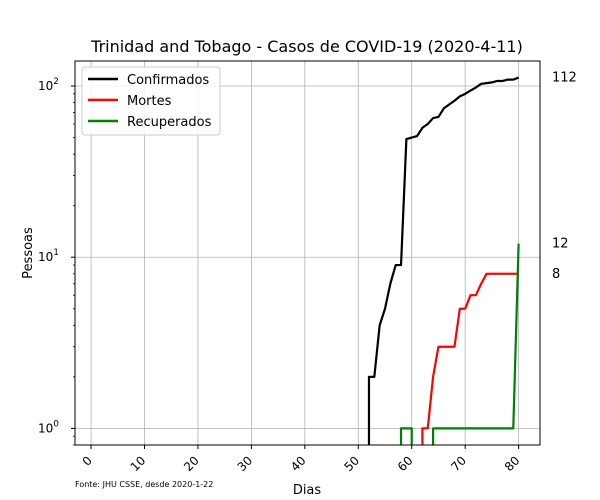  What do you see at coordinates (556, 274) in the screenshot?
I see `end-label-mortes: 8` at bounding box center [556, 274].